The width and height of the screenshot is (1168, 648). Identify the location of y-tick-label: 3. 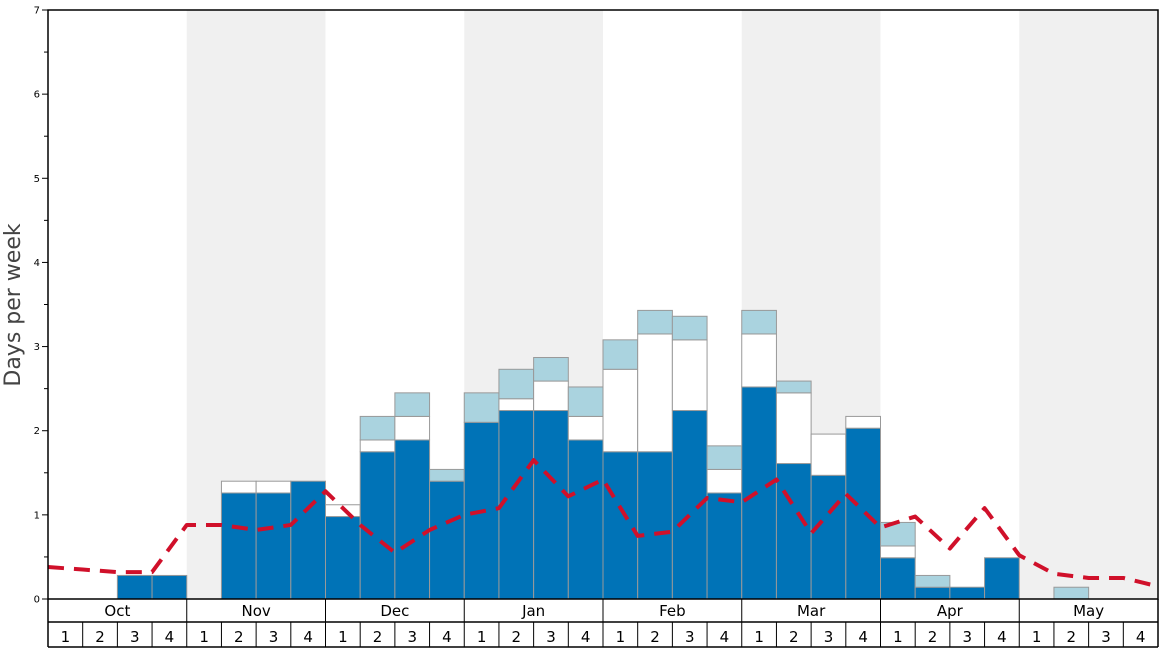
(37, 347).